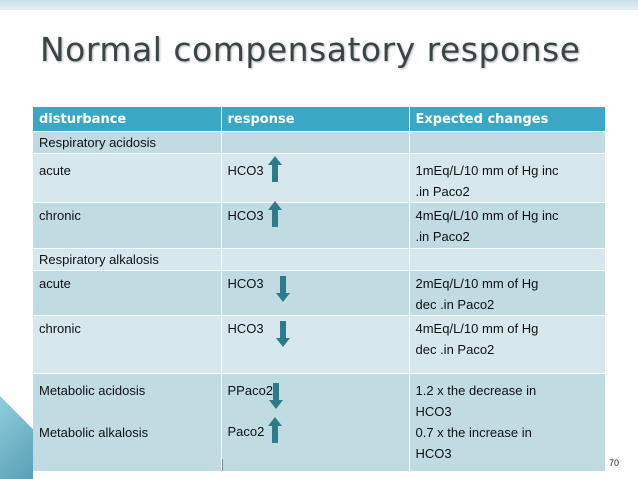  Describe the element at coordinates (315, 422) in the screenshot. I see `response-cell: PPaco2 Paco2` at that location.